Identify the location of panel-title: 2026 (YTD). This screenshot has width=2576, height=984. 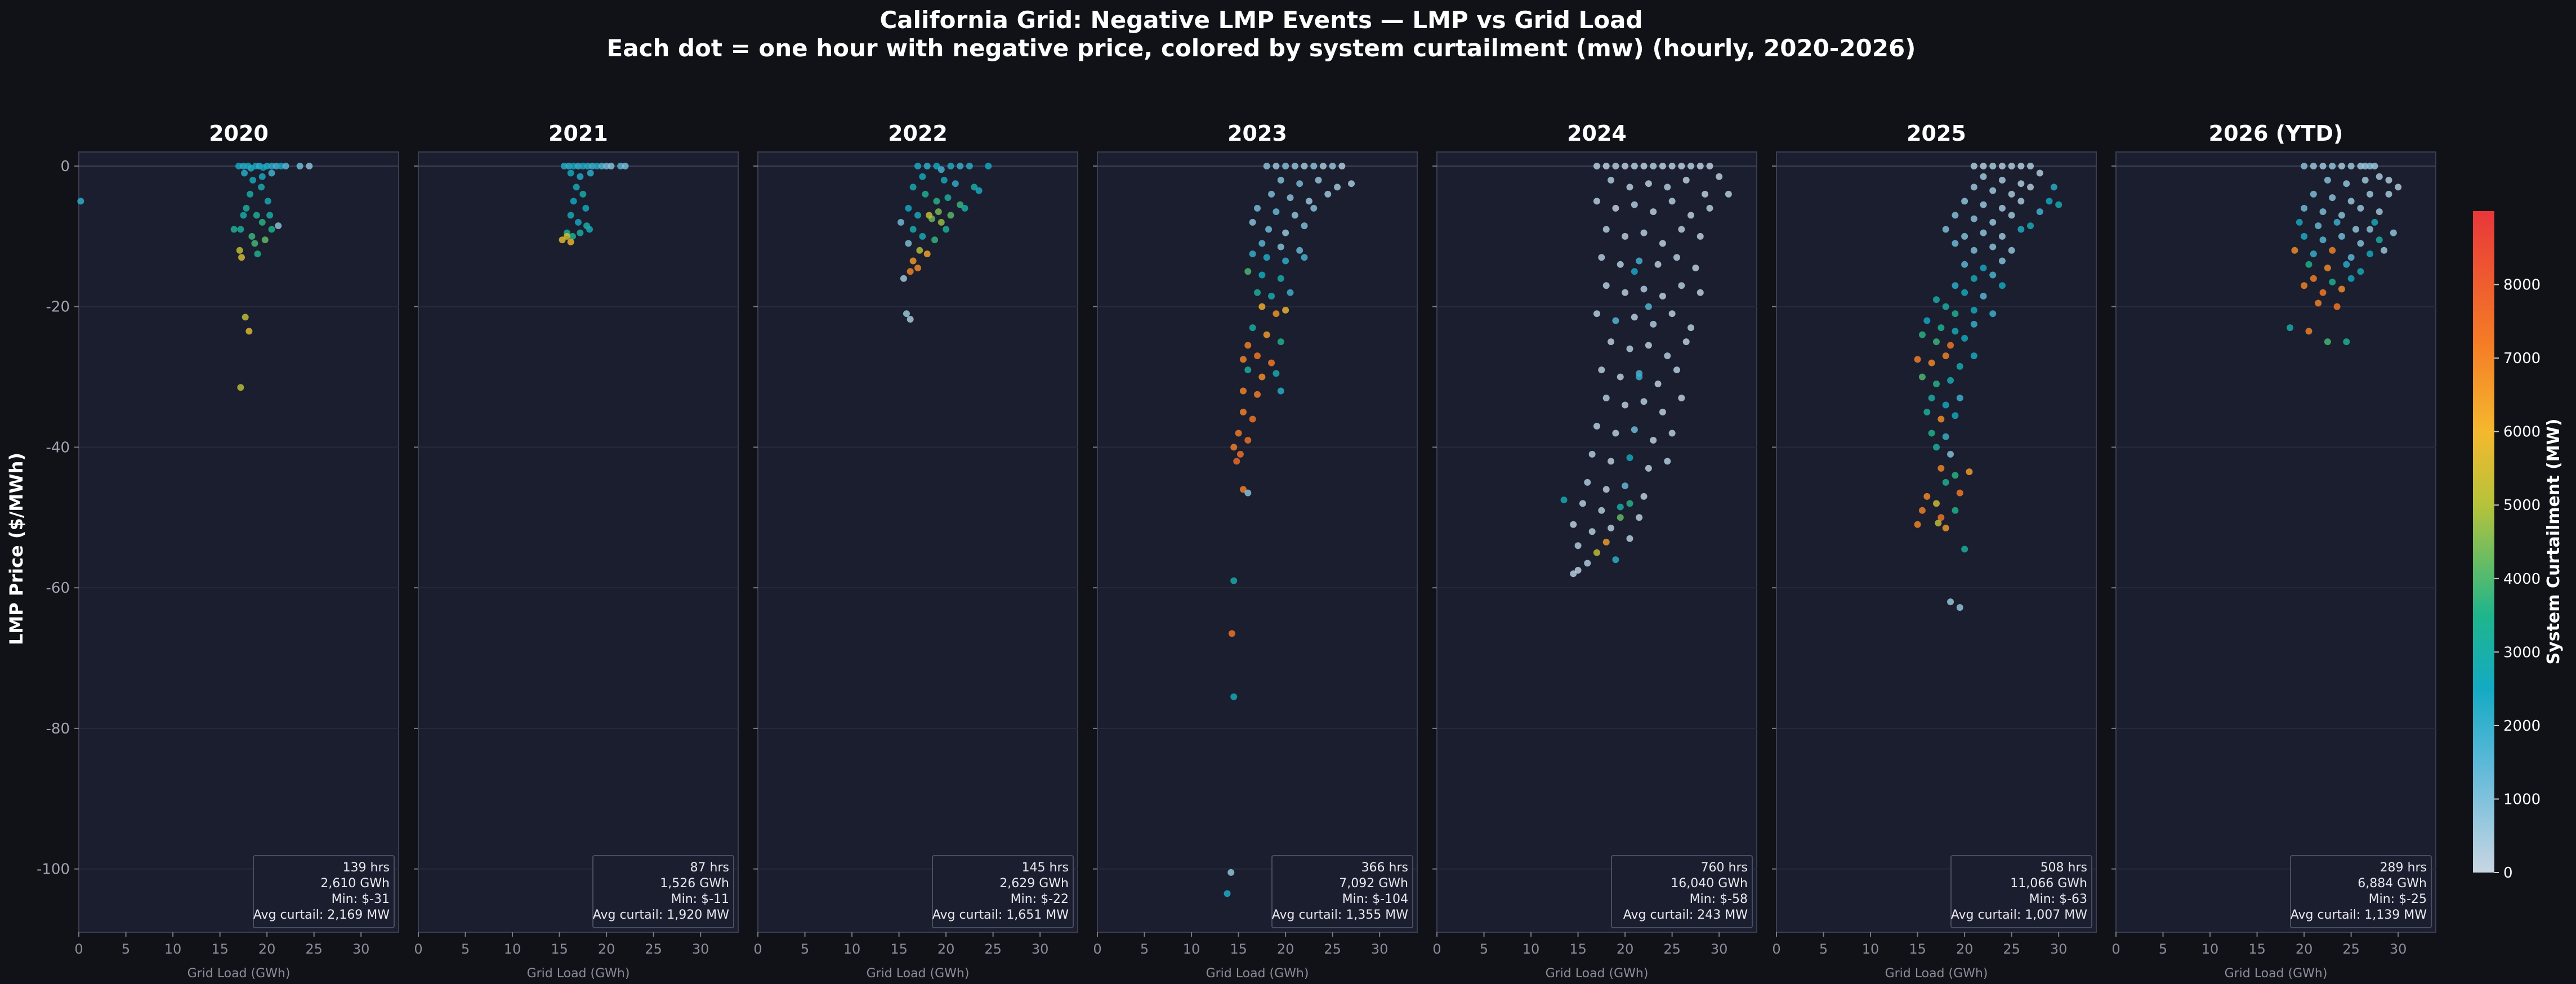
(2276, 133).